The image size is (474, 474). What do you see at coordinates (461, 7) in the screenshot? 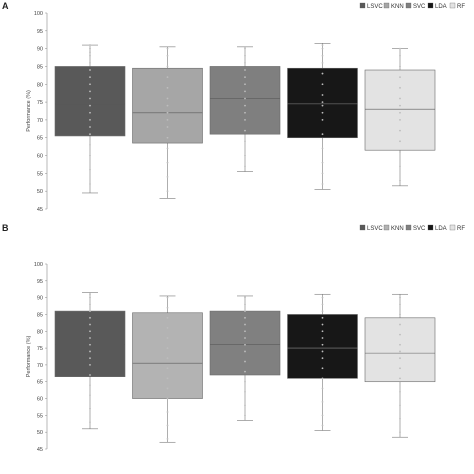
I see `legend-label: RF` at bounding box center [461, 7].